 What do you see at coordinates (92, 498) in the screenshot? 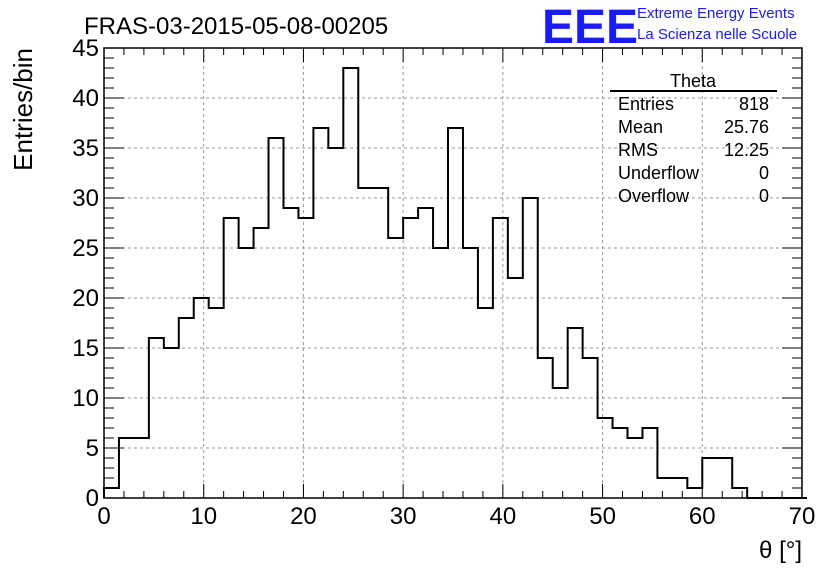
I see `y-tick-label: 0` at bounding box center [92, 498].